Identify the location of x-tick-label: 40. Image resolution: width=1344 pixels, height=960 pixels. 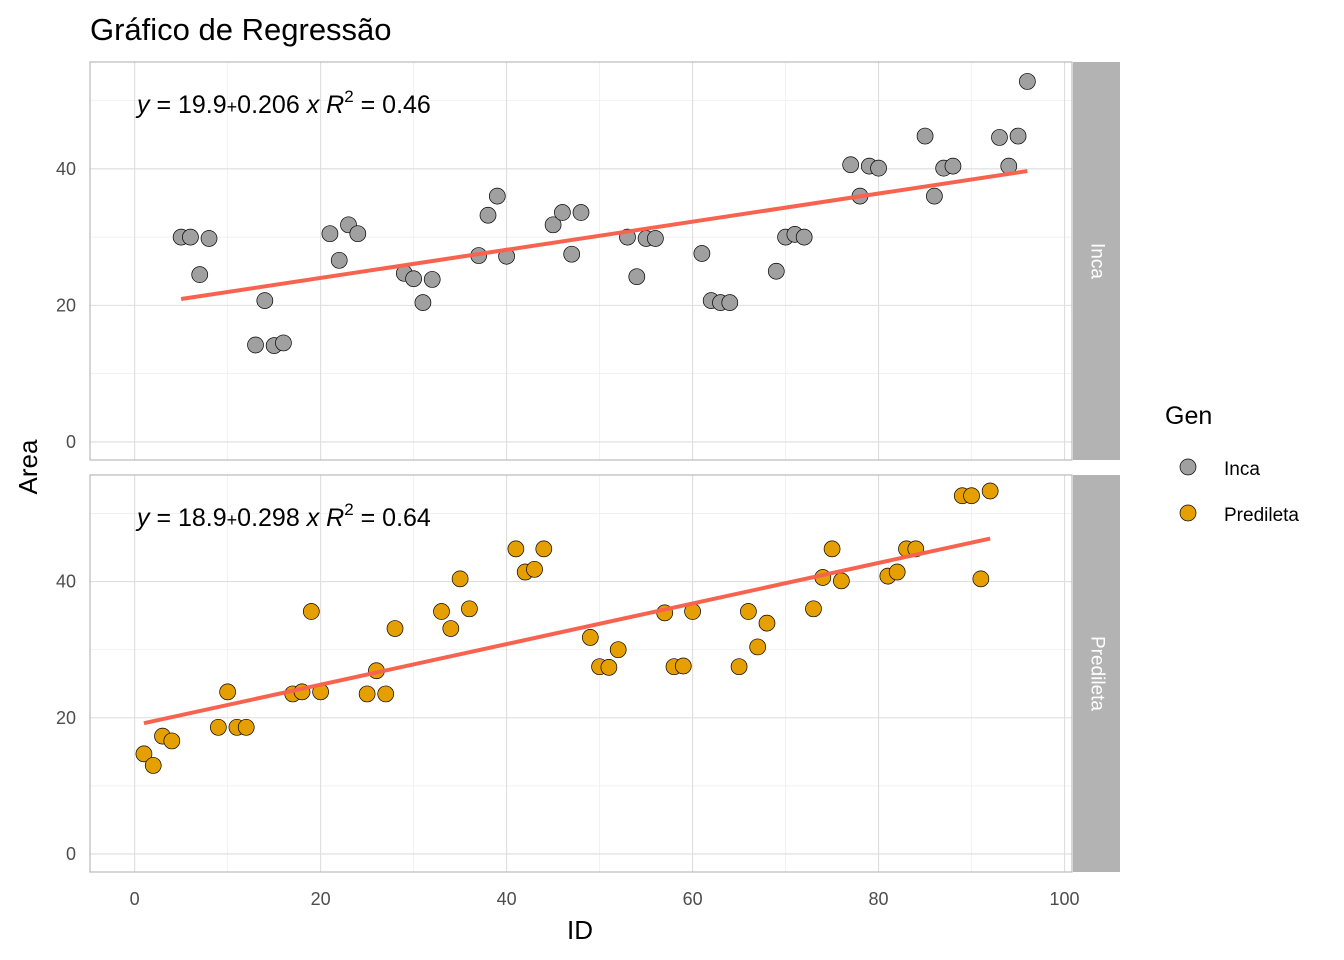
(507, 899).